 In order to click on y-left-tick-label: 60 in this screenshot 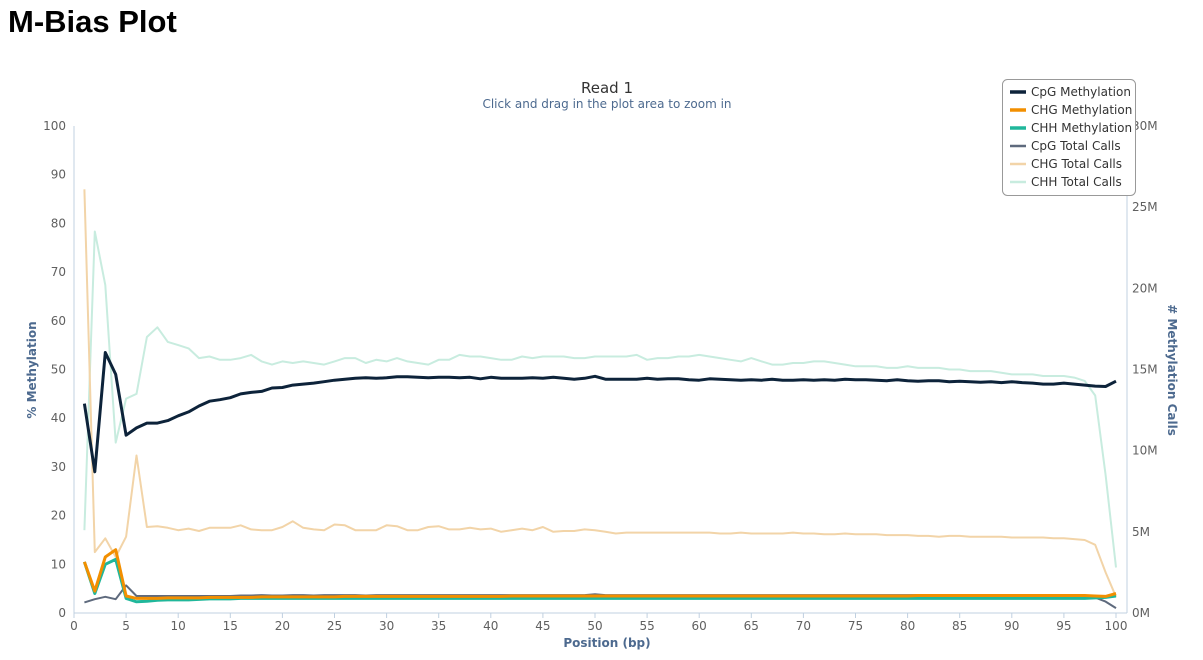, I will do `click(58, 321)`.